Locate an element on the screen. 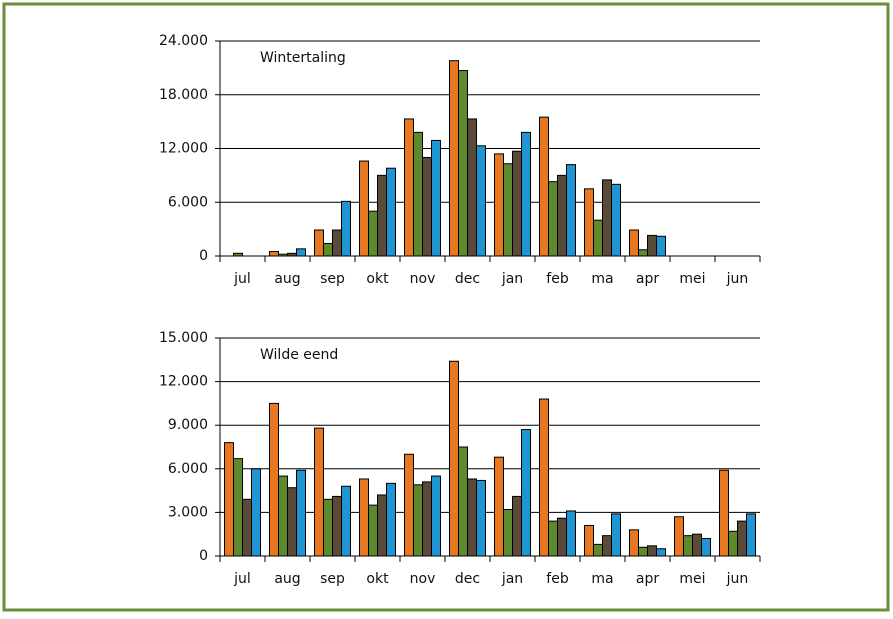 Image resolution: width=893 pixels, height=619 pixels. x-tick-label: nov is located at coordinates (423, 279).